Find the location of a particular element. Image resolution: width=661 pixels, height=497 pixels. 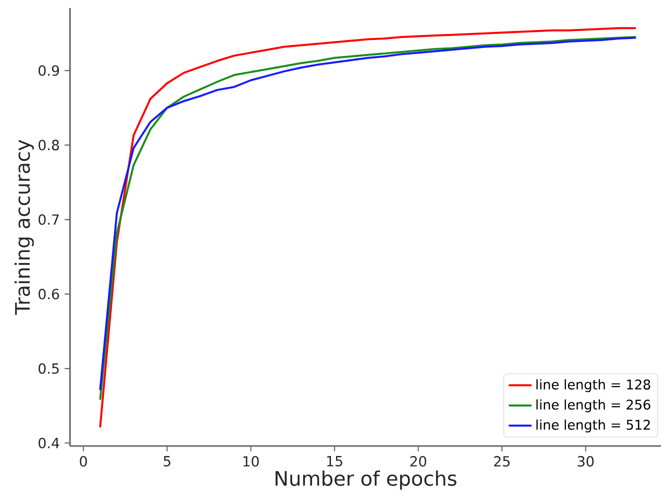

x-tick-label: 5 is located at coordinates (167, 461).